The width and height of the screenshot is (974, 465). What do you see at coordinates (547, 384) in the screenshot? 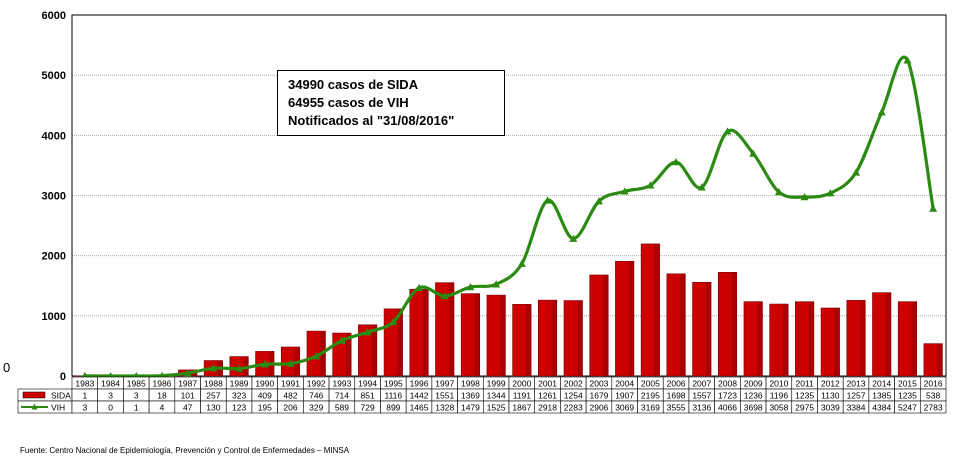
I see `year-label: 2001` at bounding box center [547, 384].